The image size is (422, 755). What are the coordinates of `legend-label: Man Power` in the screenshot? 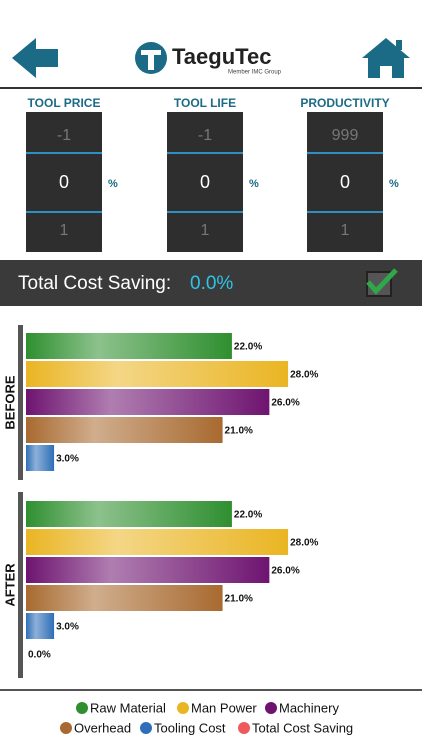 It's located at (224, 707).